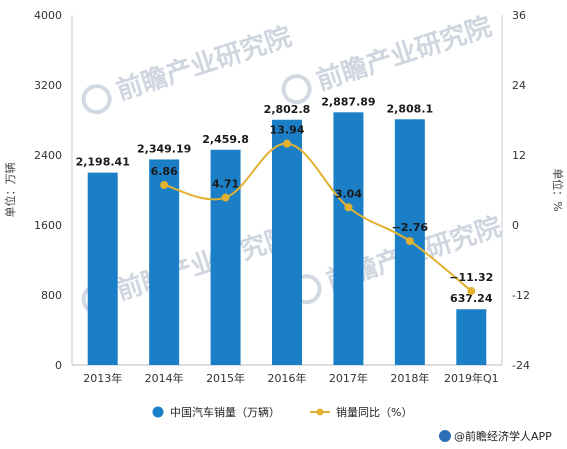  What do you see at coordinates (164, 148) in the screenshot?
I see `bar-value-label: 2,349.19` at bounding box center [164, 148].